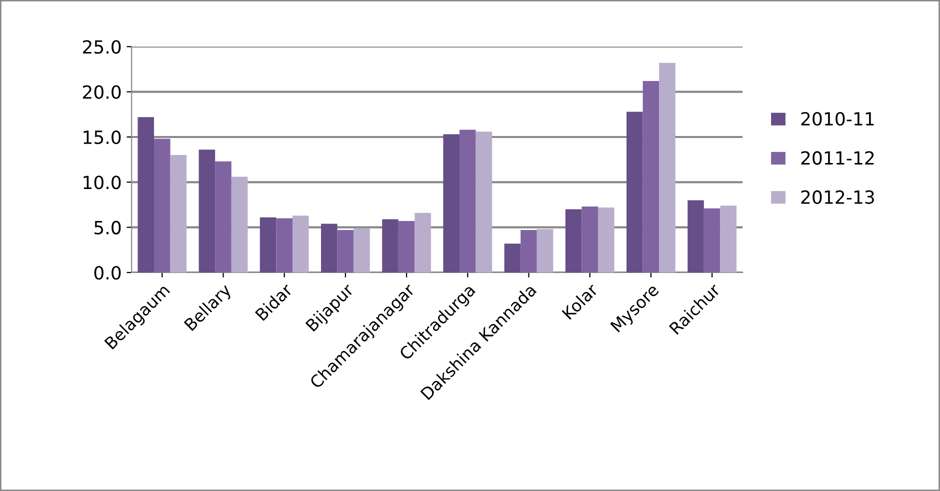  Describe the element at coordinates (837, 197) in the screenshot. I see `legend-label: 2012-13` at that location.